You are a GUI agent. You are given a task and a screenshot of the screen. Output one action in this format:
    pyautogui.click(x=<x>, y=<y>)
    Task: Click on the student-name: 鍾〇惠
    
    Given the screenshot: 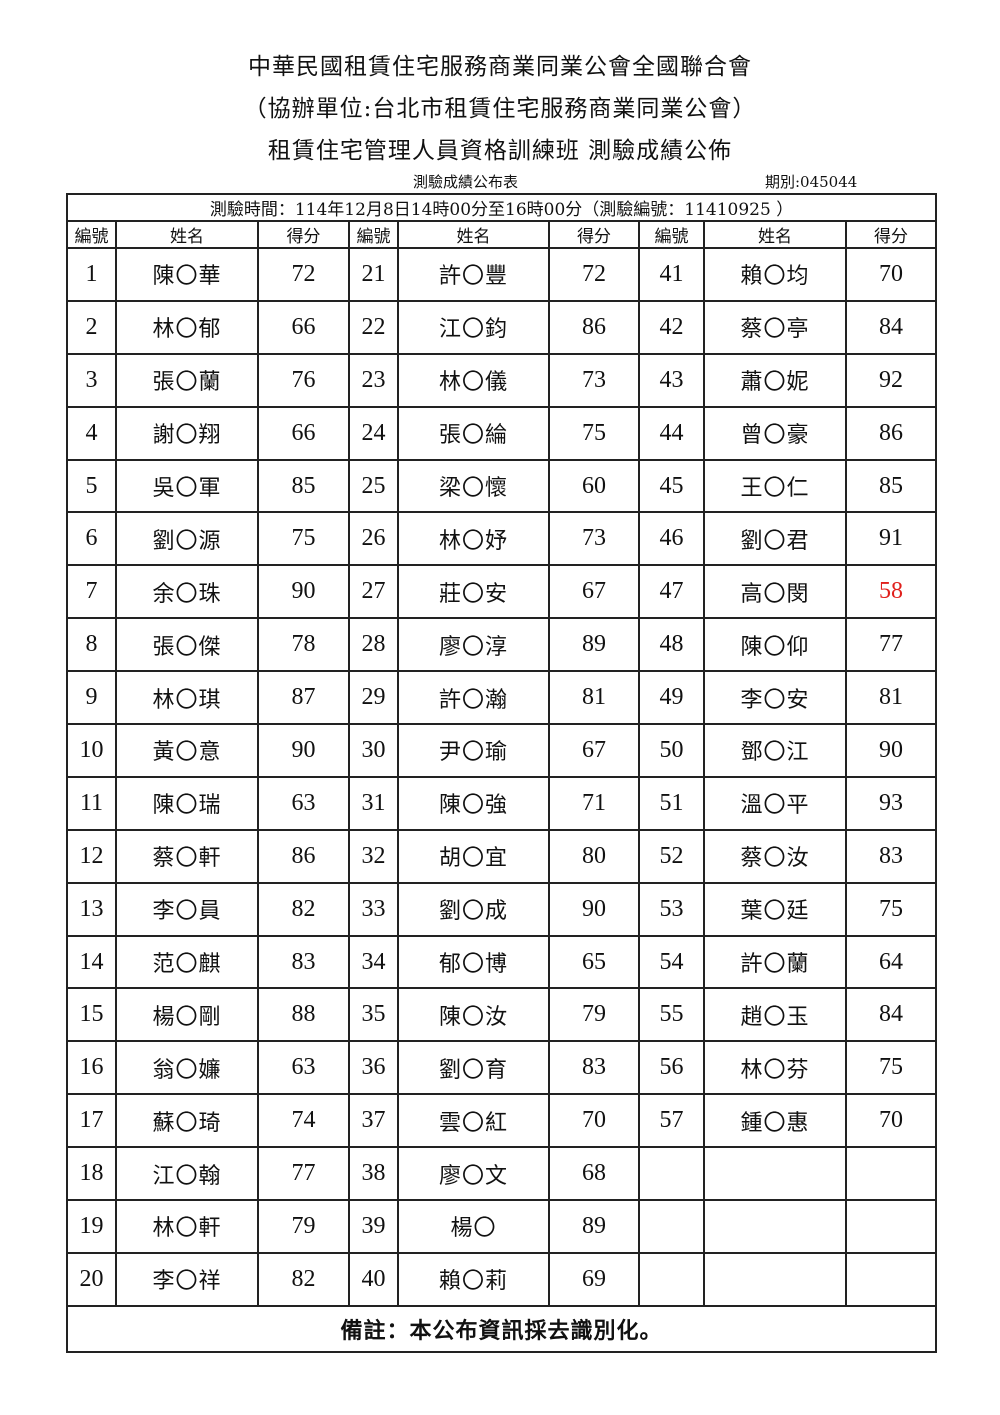 What is the action you would take?
    pyautogui.click(x=775, y=1121)
    